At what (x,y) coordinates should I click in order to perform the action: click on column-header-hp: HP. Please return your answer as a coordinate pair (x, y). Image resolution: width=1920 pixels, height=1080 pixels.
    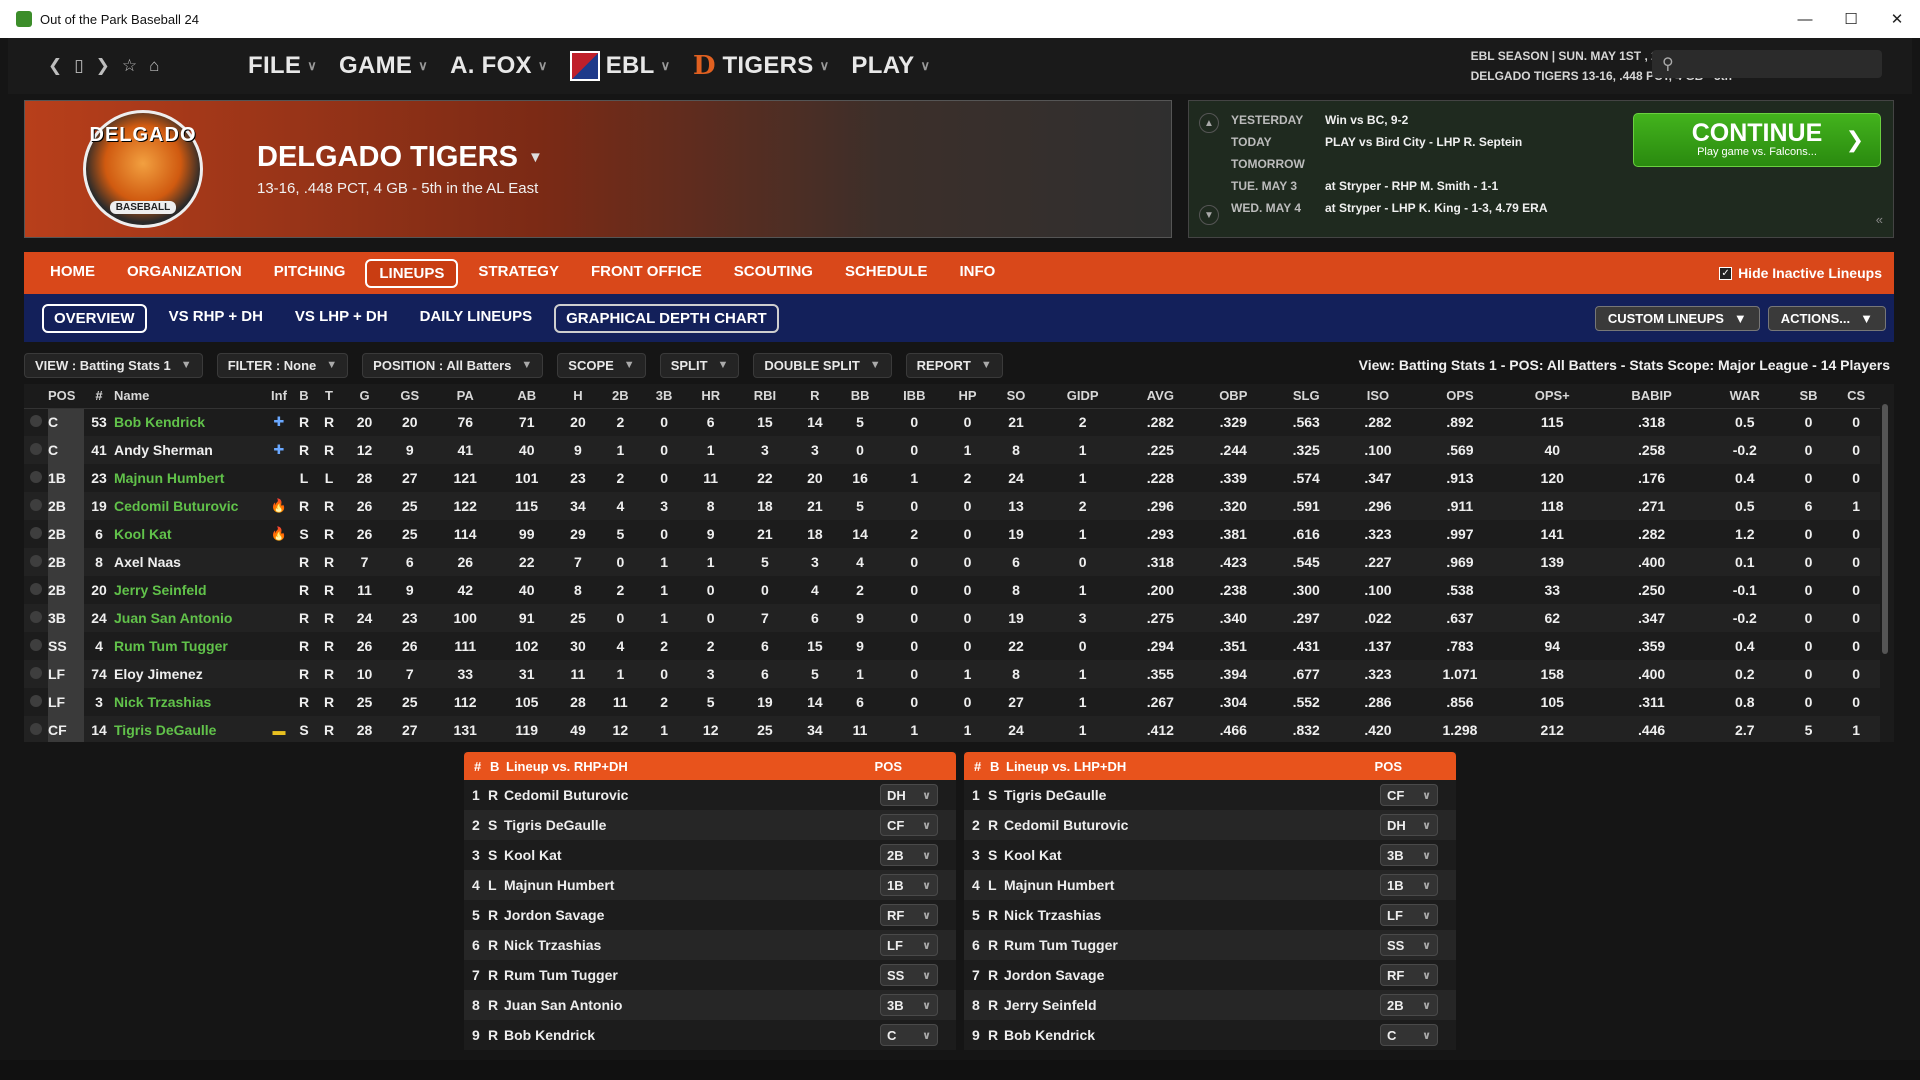
    Looking at the image, I should click on (967, 396).